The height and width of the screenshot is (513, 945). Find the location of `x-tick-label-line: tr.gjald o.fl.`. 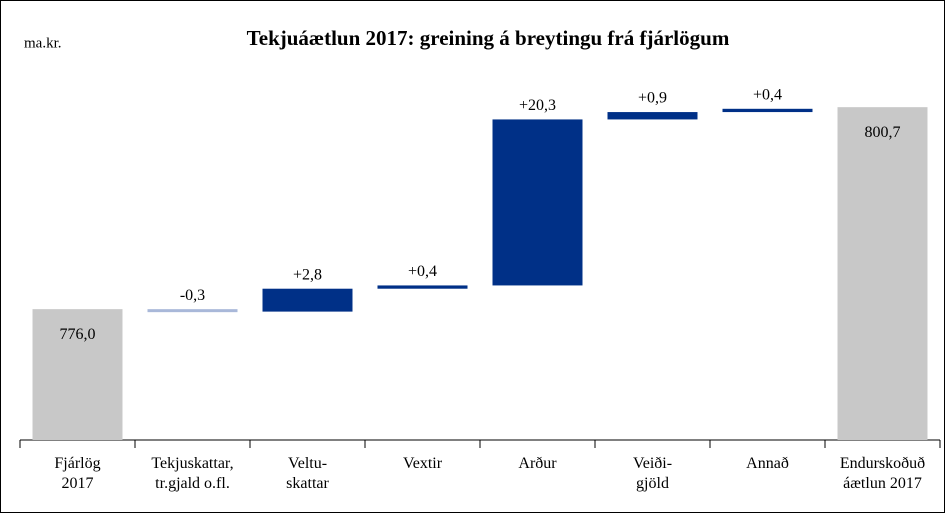

x-tick-label-line: tr.gjald o.fl. is located at coordinates (192, 483).